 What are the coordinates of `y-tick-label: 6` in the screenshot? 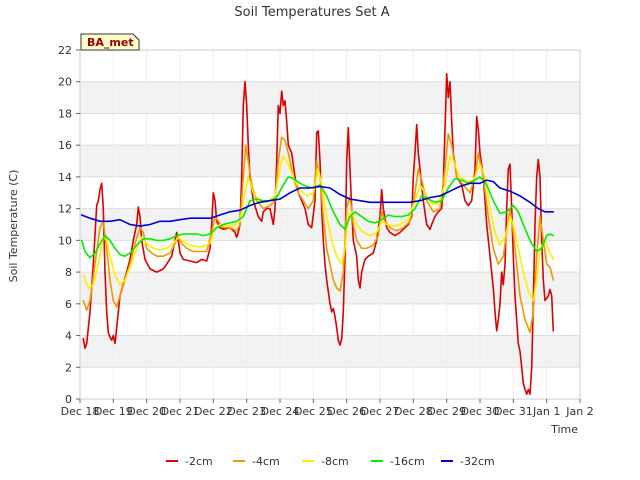 It's located at (68, 304).